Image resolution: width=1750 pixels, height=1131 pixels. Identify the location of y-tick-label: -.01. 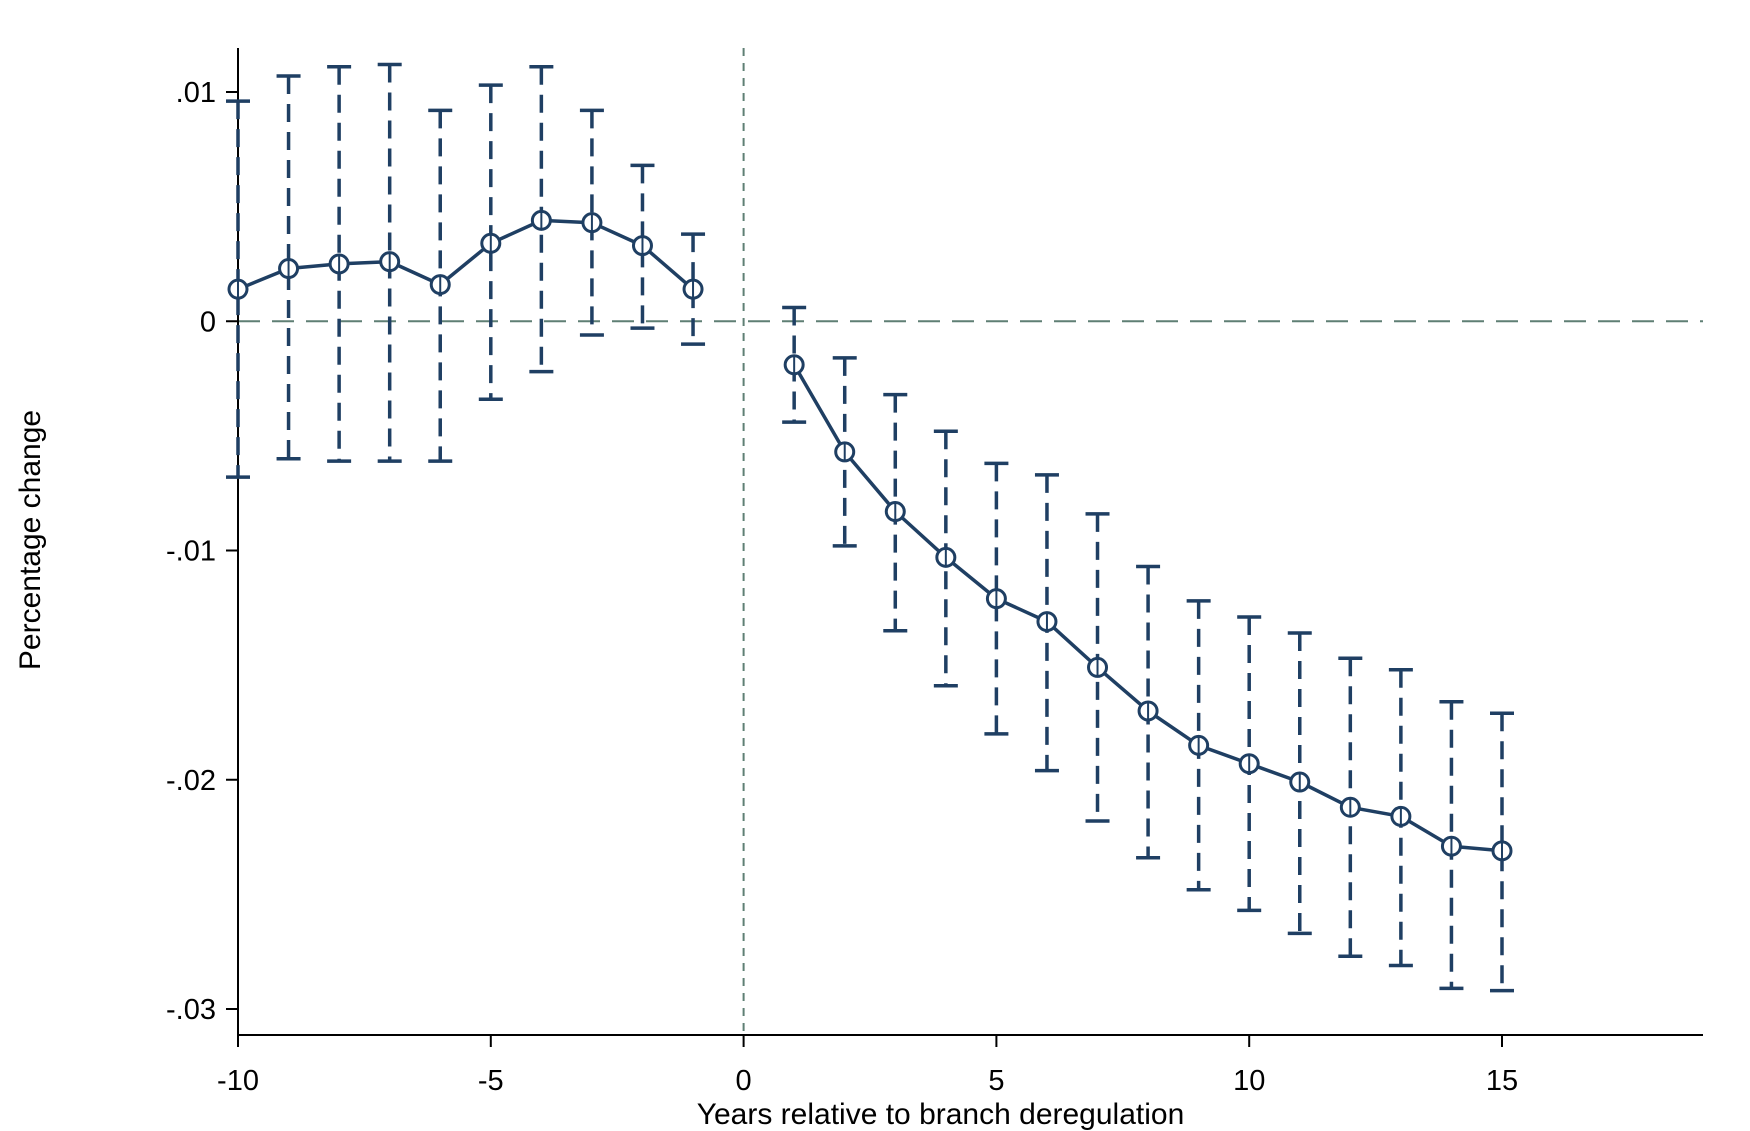
(191, 552).